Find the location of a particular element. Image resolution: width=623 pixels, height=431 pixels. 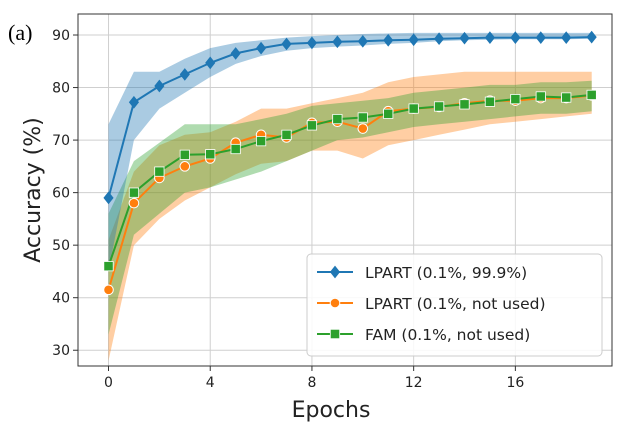

x-axis-ticks: 0 4 8 12 16 is located at coordinates (314, 378).